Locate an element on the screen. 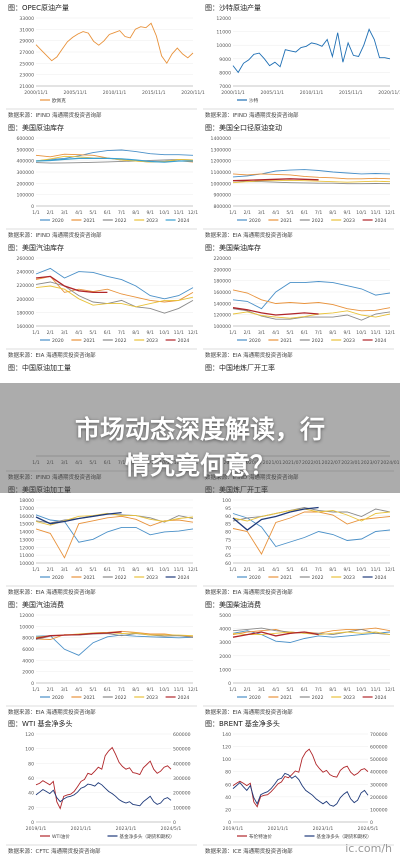  y2-tick-label: 0 is located at coordinates (371, 823).